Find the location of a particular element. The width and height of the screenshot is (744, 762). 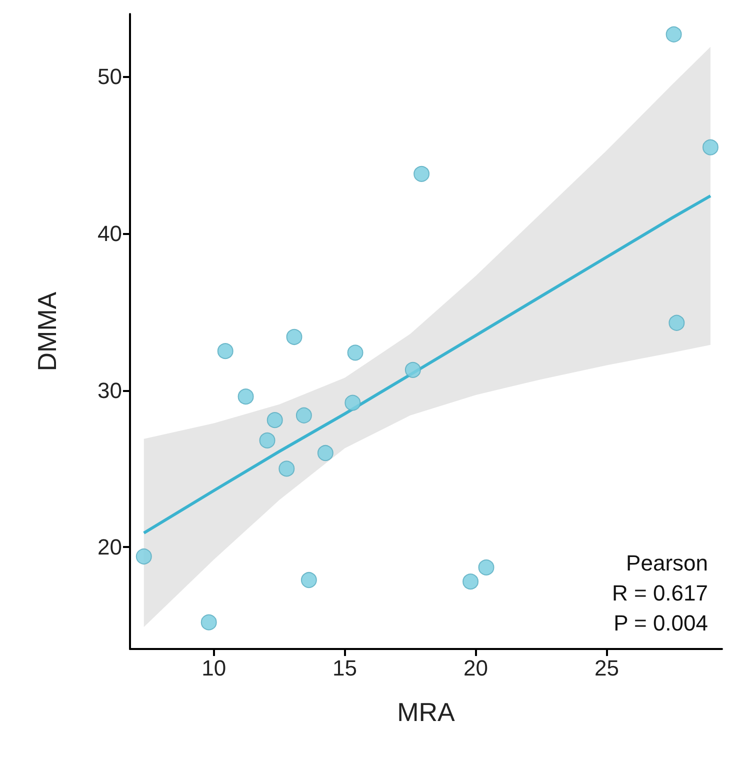

annotation: P = 0.004 is located at coordinates (661, 623).